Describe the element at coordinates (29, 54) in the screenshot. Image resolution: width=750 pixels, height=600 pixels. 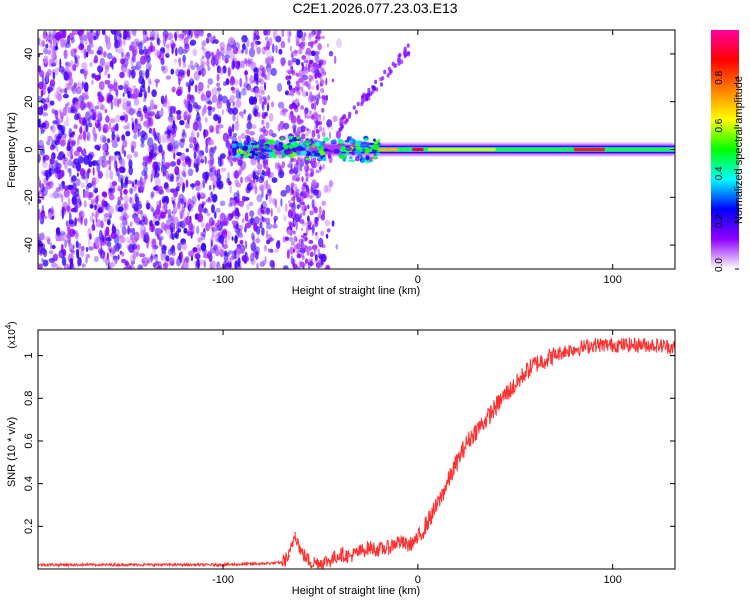
I see `spectrogram-y-tick-label: 40` at that location.